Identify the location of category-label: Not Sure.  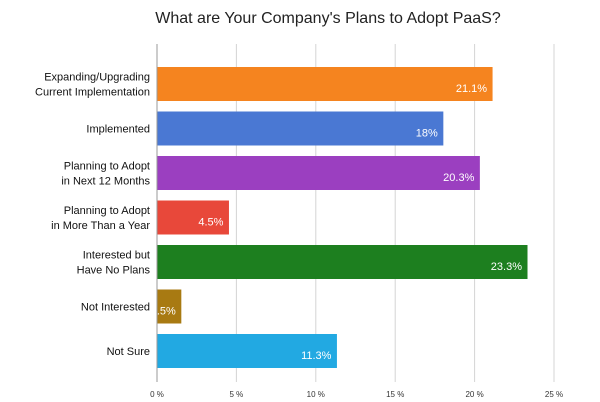
(128, 352).